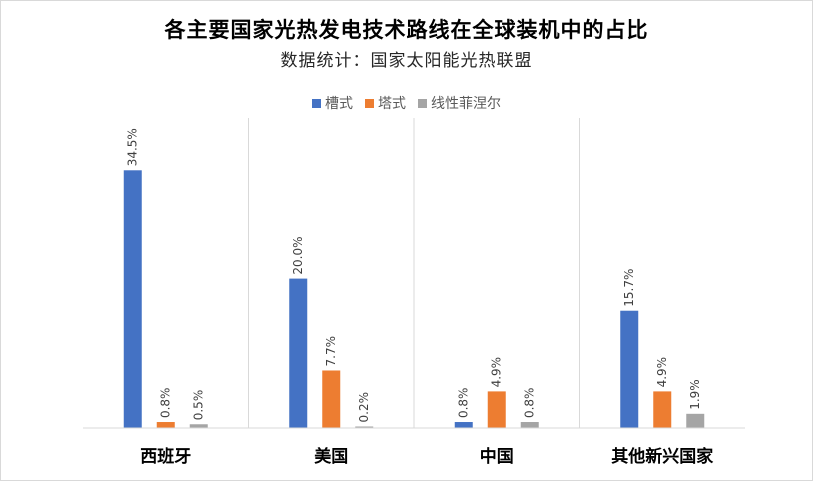  Describe the element at coordinates (133, 147) in the screenshot. I see `data-label-trough: 34.5%` at that location.